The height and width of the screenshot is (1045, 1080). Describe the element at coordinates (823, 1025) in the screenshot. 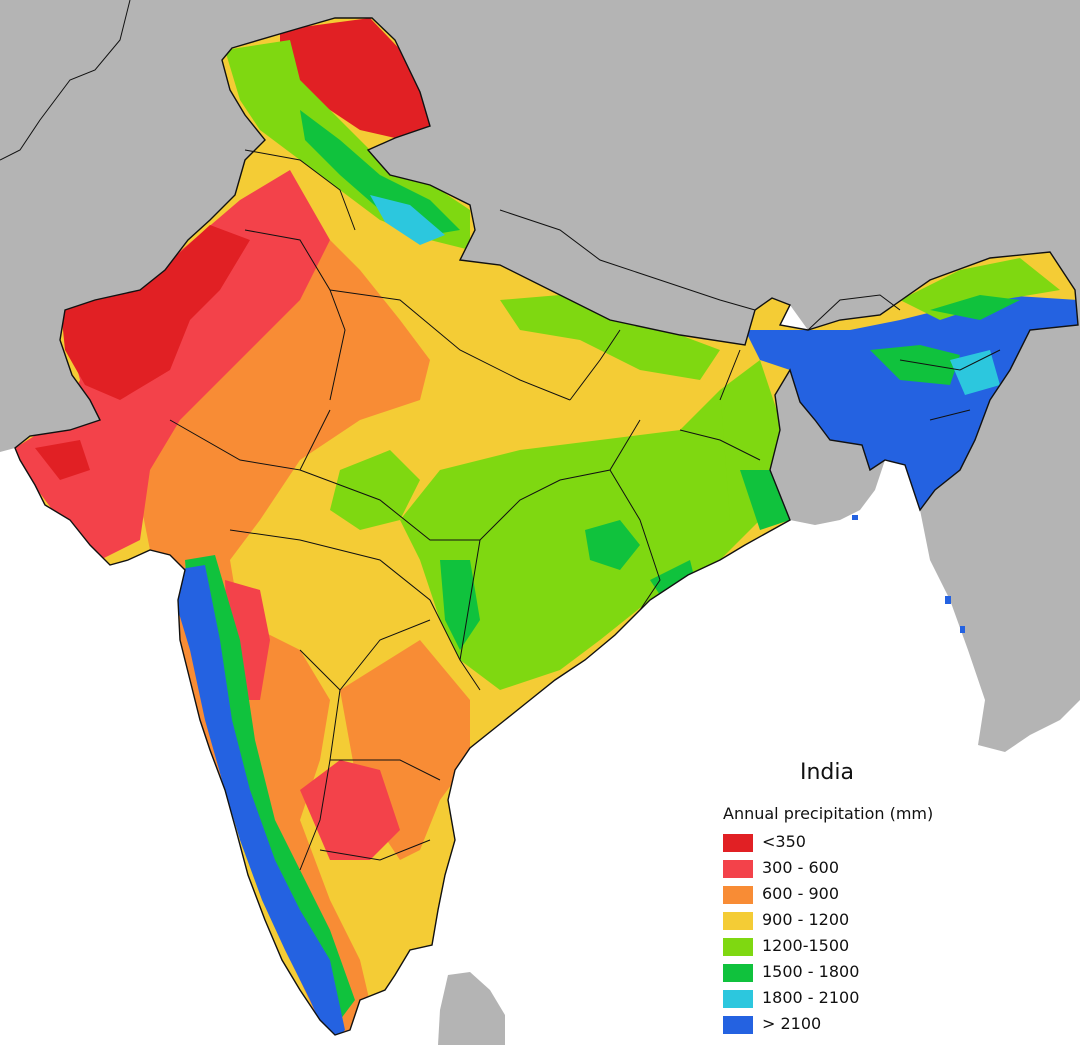

I see `legend-item: > 2100` at that location.